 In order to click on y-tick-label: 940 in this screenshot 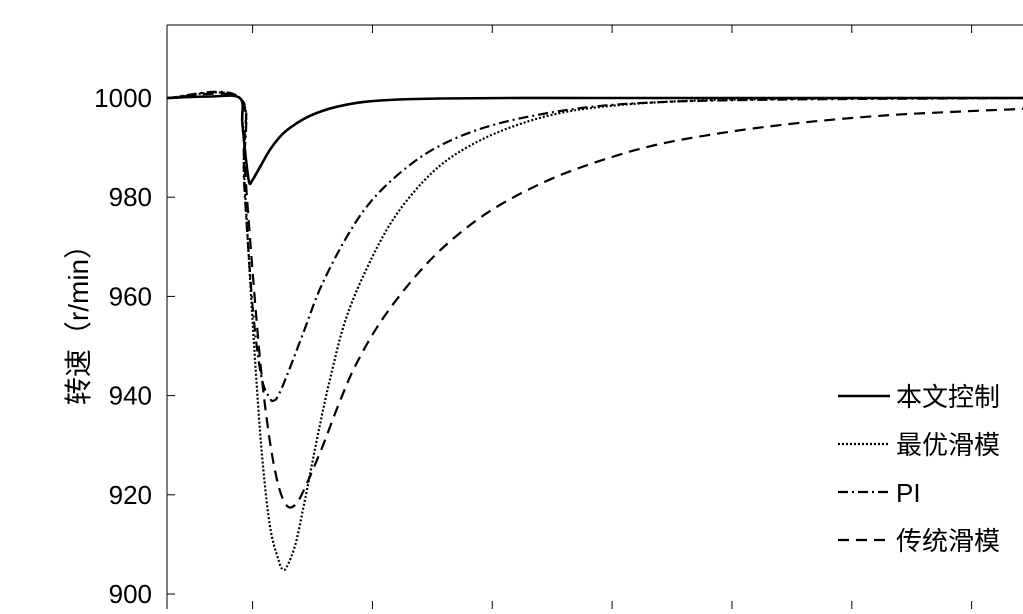, I will do `click(130, 396)`.